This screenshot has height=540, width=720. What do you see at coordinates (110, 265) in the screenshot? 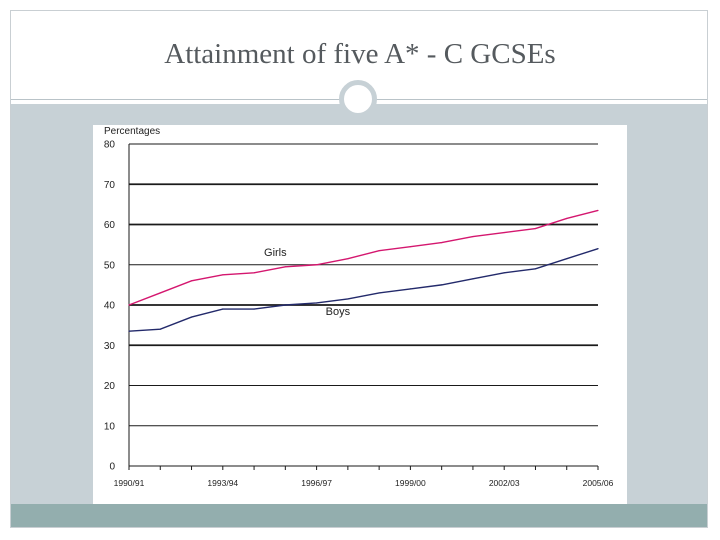
I see `y-tick-label: 50` at bounding box center [110, 265].